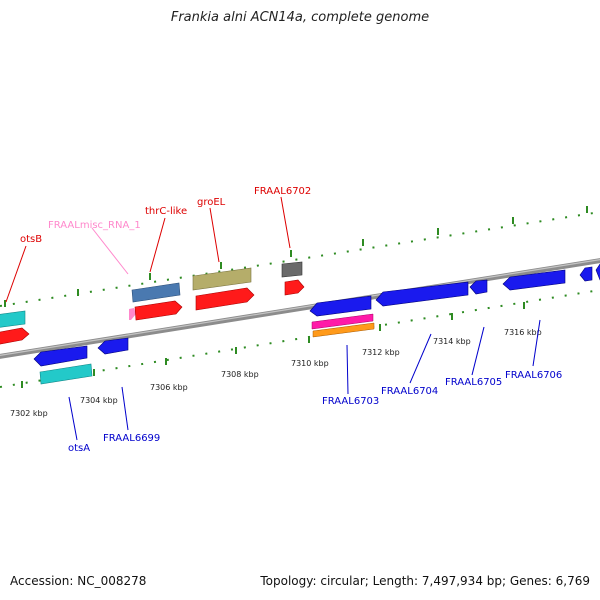 This screenshot has height=600, width=600. I want to click on forward-features, so click(152, 303).